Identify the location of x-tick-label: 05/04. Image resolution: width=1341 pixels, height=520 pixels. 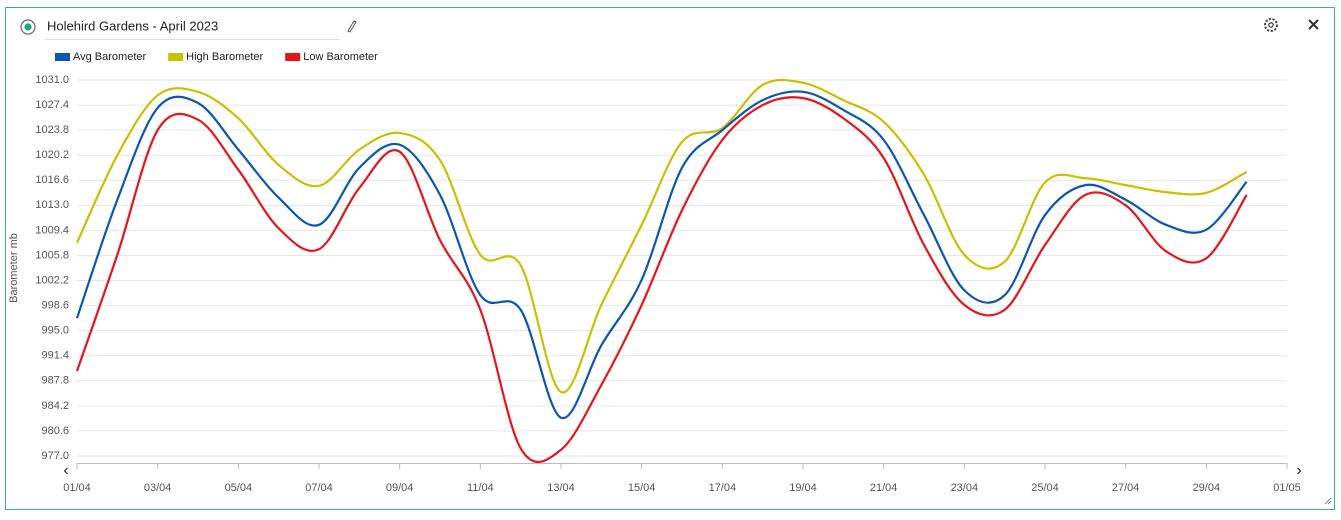
(239, 488).